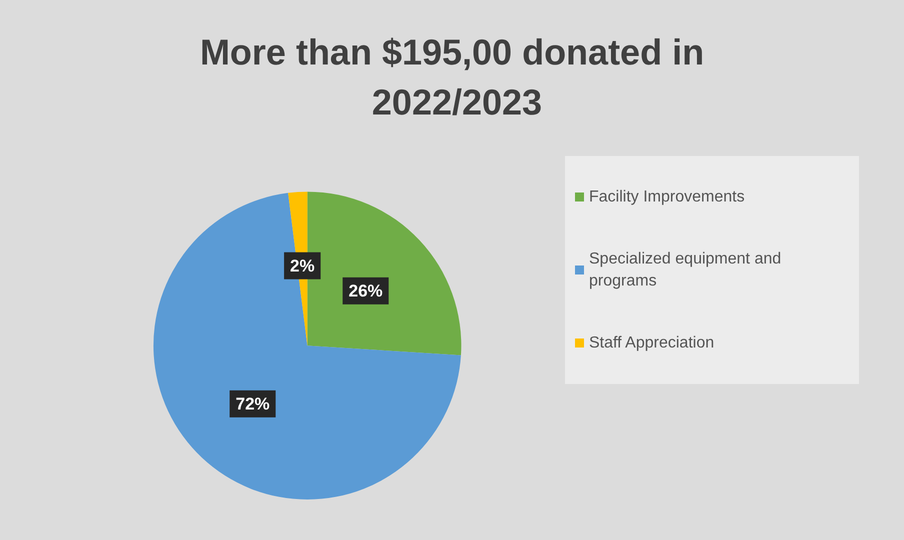  I want to click on data-label: 26%, so click(365, 290).